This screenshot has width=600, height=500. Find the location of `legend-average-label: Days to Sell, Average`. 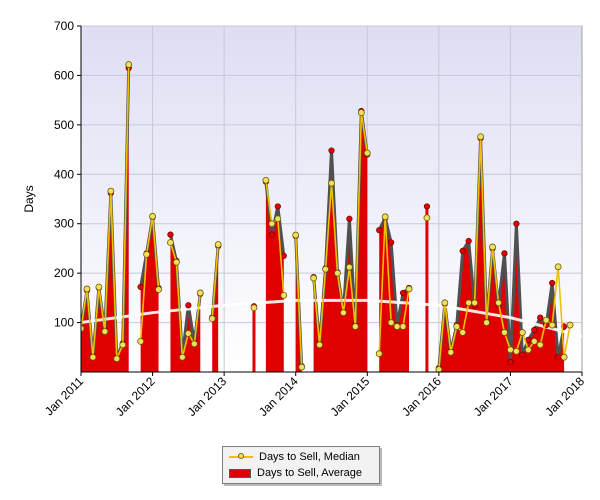

legend-average-label: Days to Sell, Average is located at coordinates (309, 473).